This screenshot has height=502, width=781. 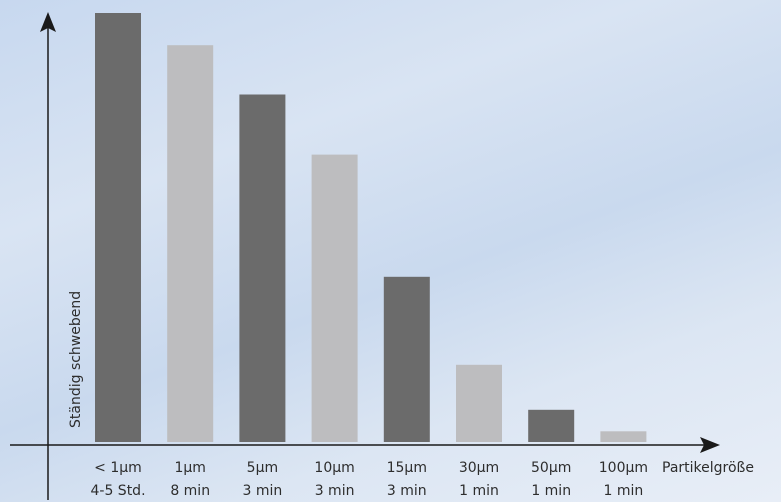 I want to click on settling-time-label-7: 1 min, so click(x=624, y=491).